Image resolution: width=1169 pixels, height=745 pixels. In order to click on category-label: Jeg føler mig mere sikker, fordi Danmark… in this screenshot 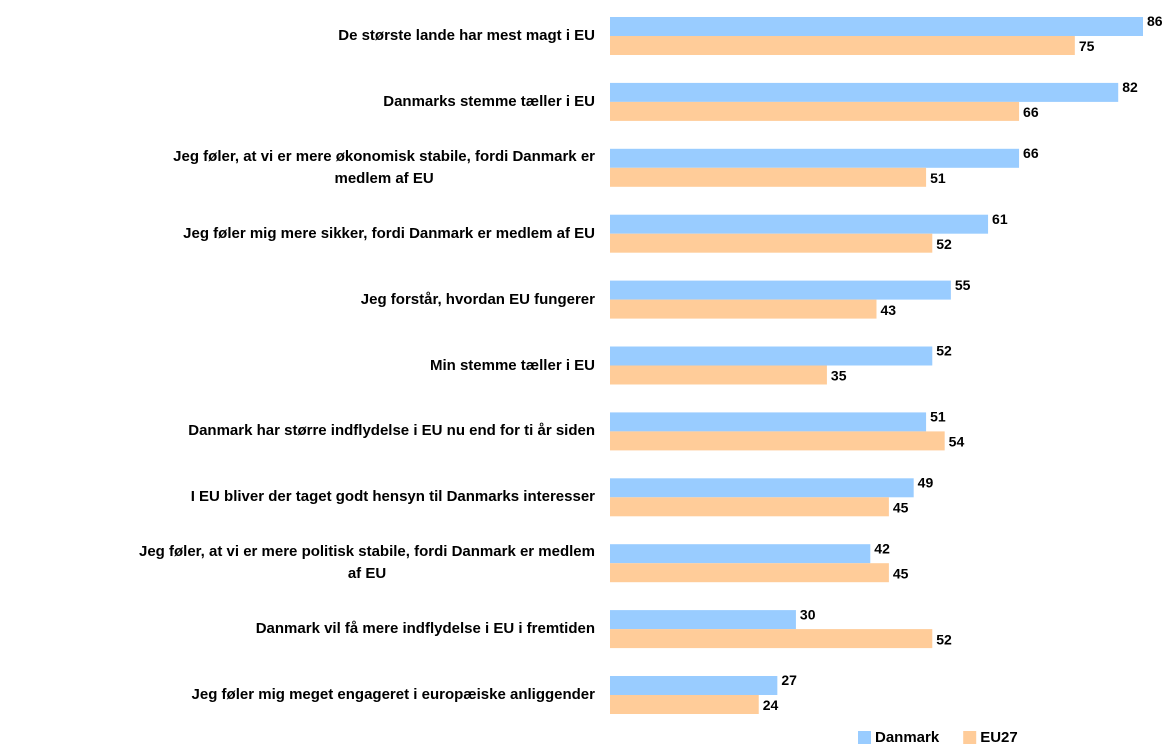, I will do `click(389, 233)`.